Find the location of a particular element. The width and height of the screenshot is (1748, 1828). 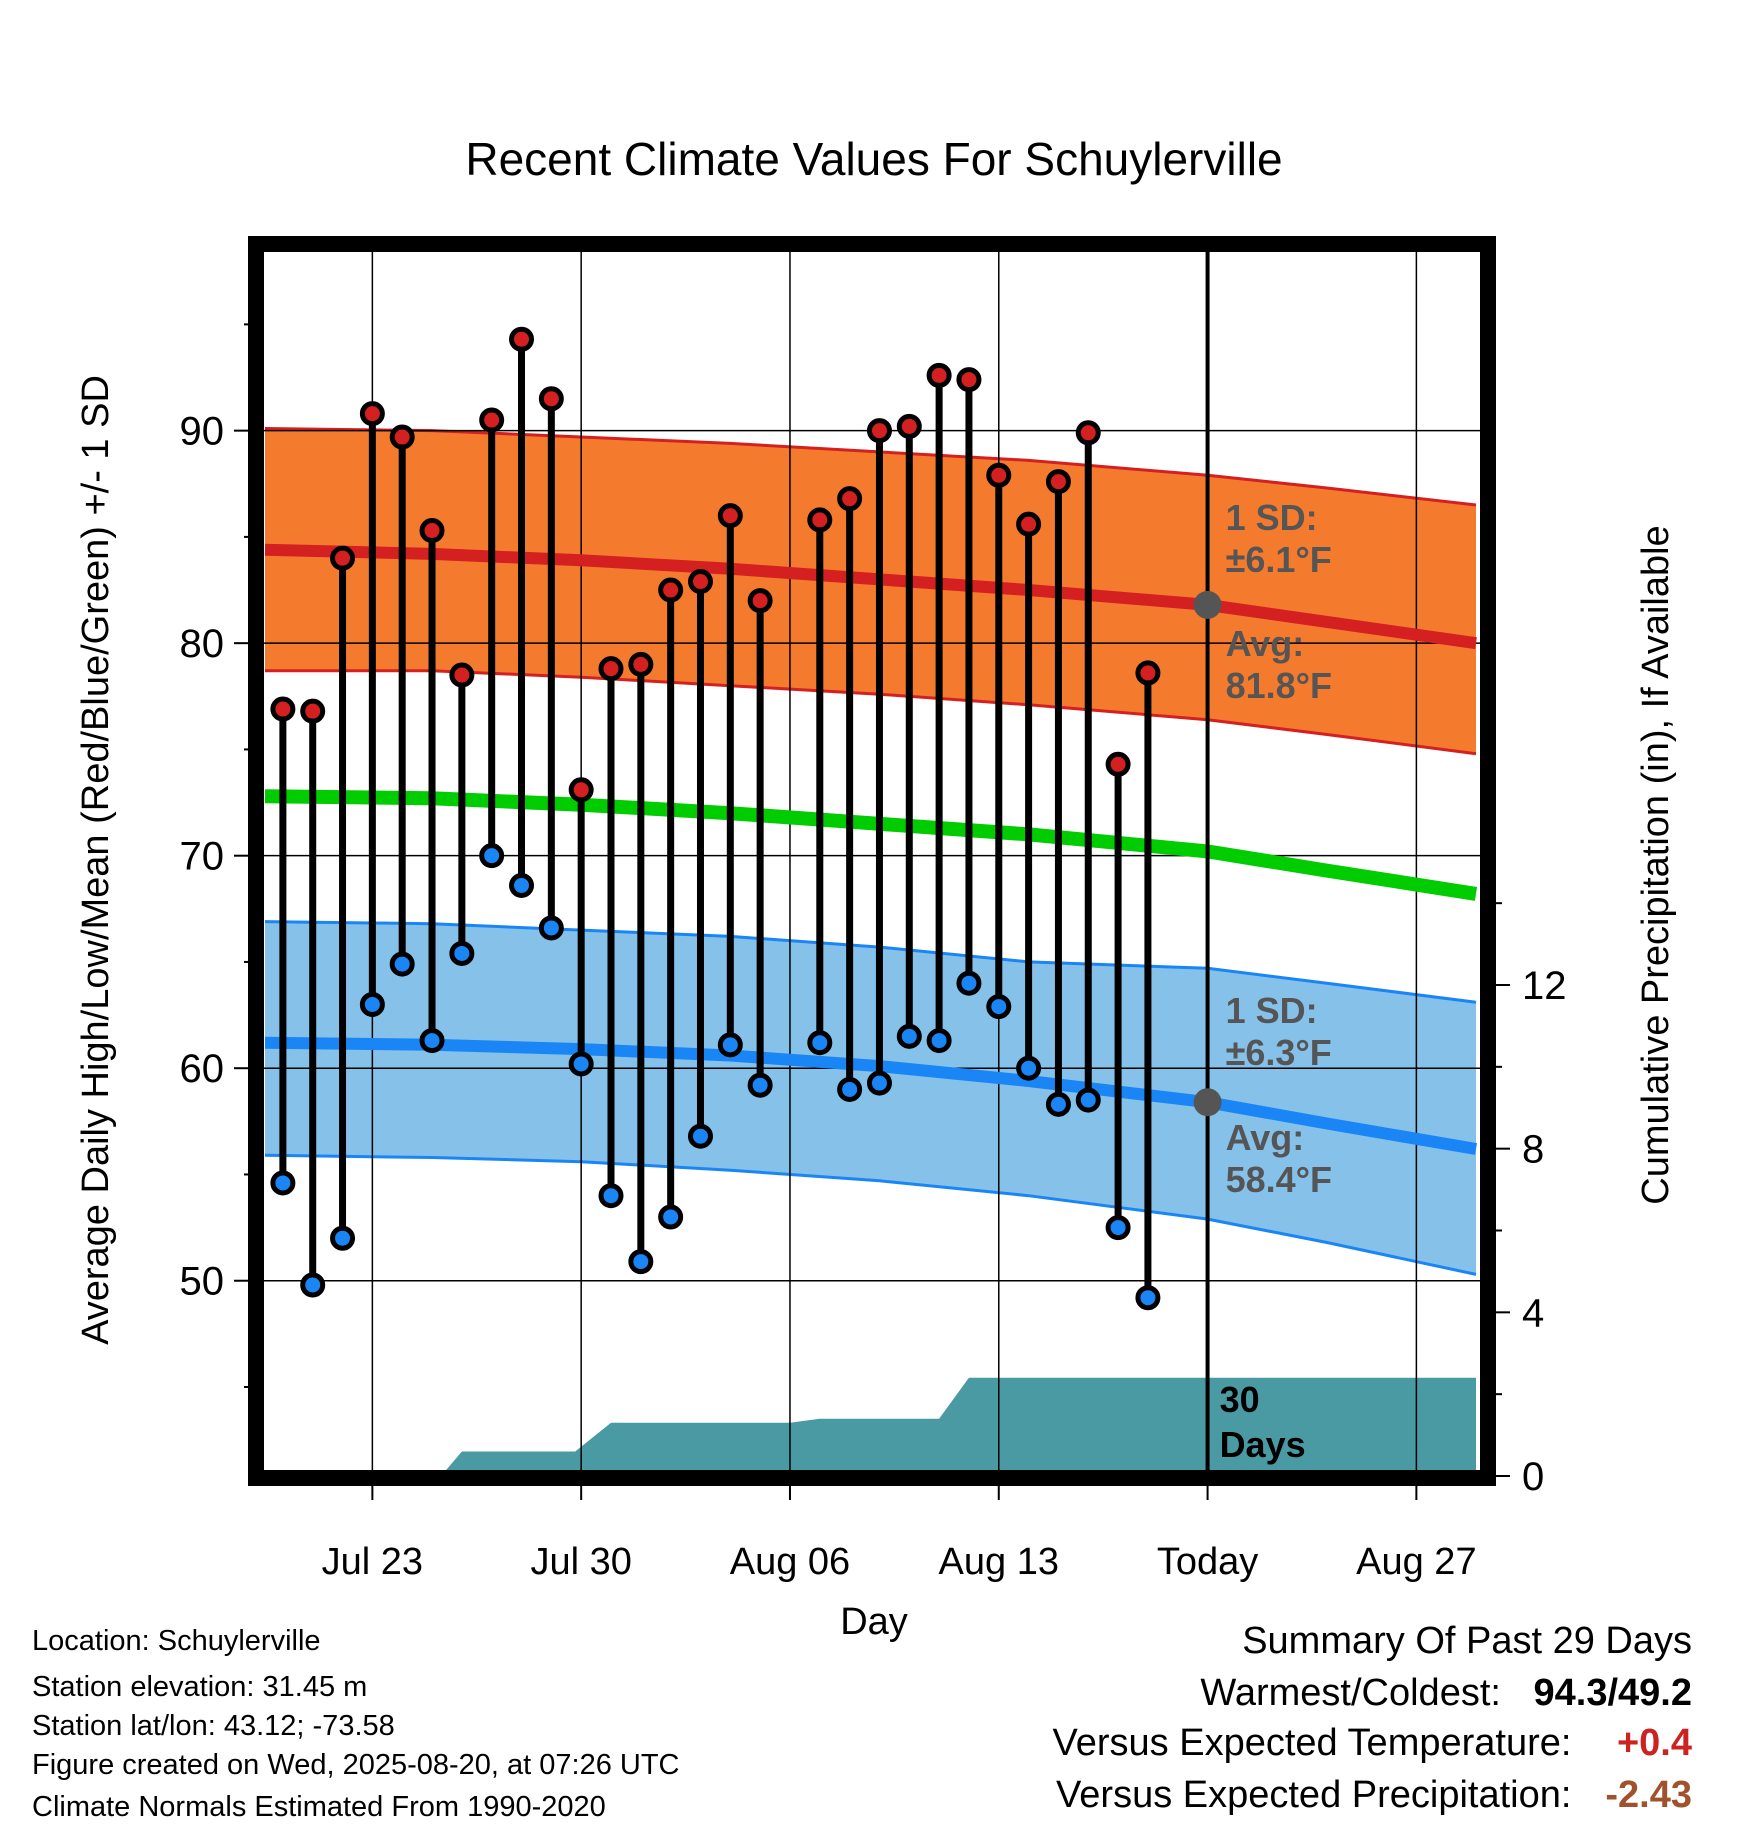

y-tick-label: 80 is located at coordinates (202, 644).